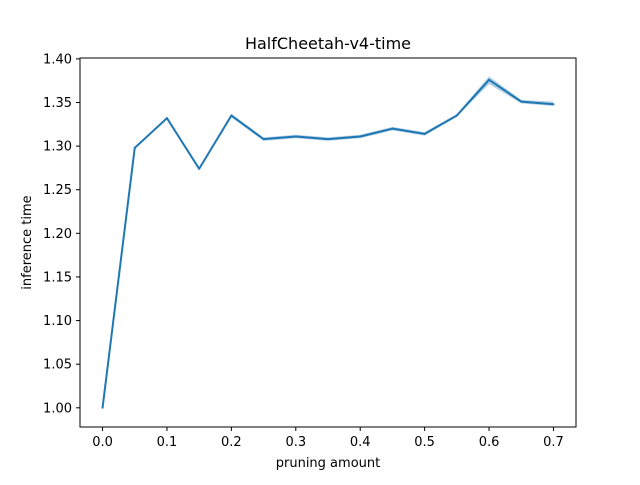  Describe the element at coordinates (27, 242) in the screenshot. I see `y-axis-label: inference time` at that location.